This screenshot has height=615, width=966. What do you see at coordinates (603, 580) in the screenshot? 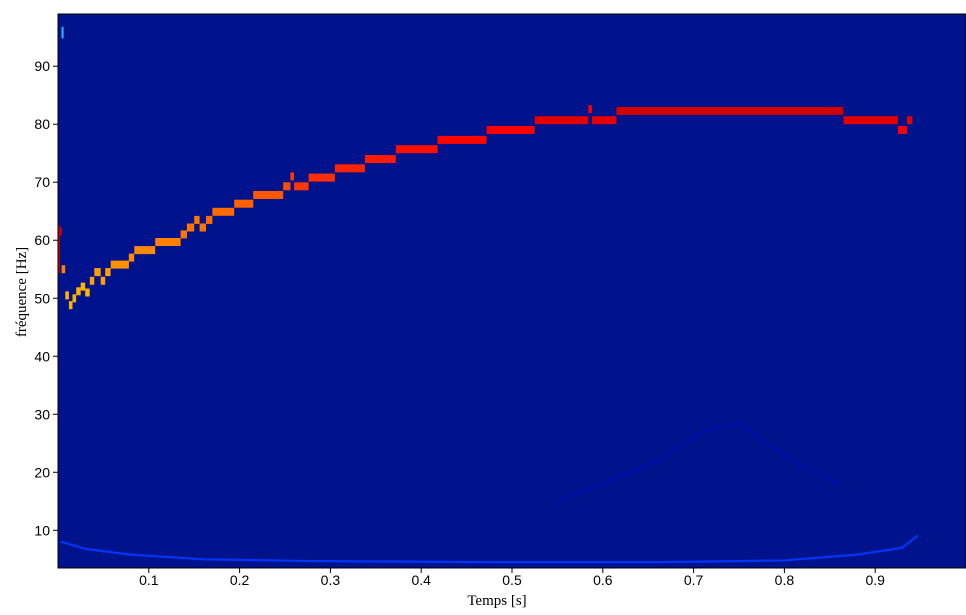
I see `x-tick-label: 0.6` at bounding box center [603, 580].